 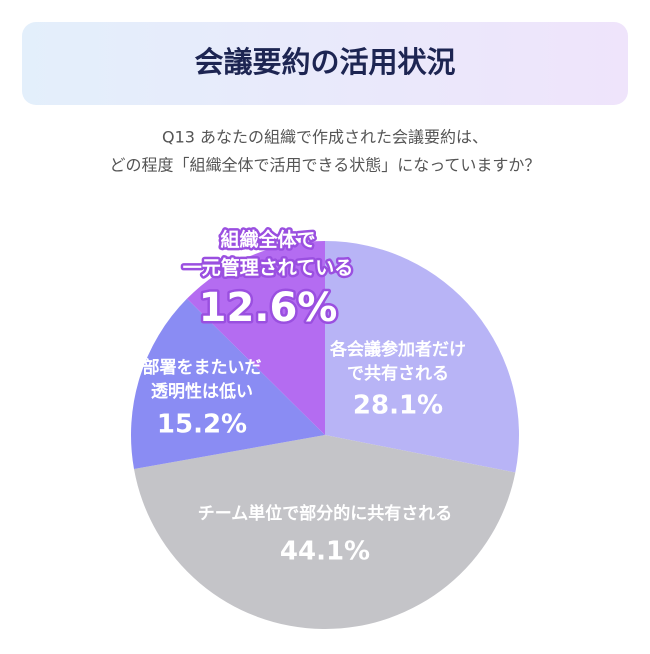 I want to click on slice-label: チーム単位で部分的に共有される, so click(x=325, y=513).